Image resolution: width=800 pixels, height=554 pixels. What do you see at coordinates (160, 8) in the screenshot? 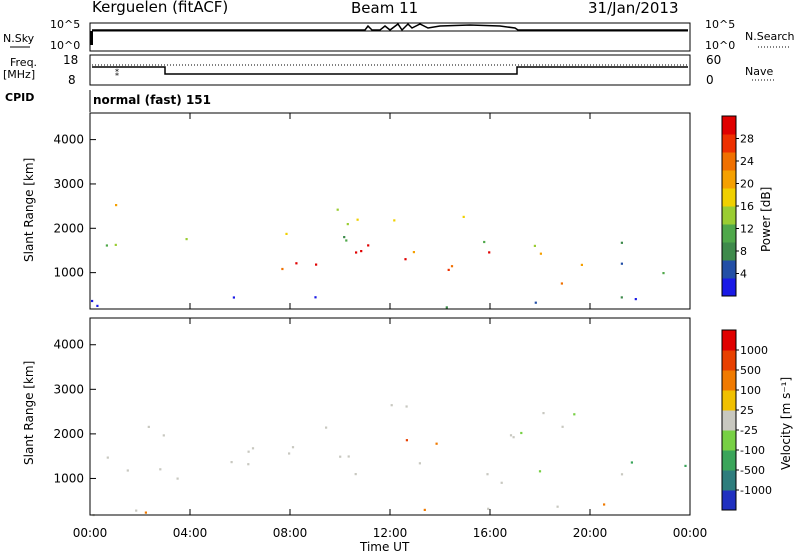
I see `station-title: Kerguelen (fitACF)` at bounding box center [160, 8].